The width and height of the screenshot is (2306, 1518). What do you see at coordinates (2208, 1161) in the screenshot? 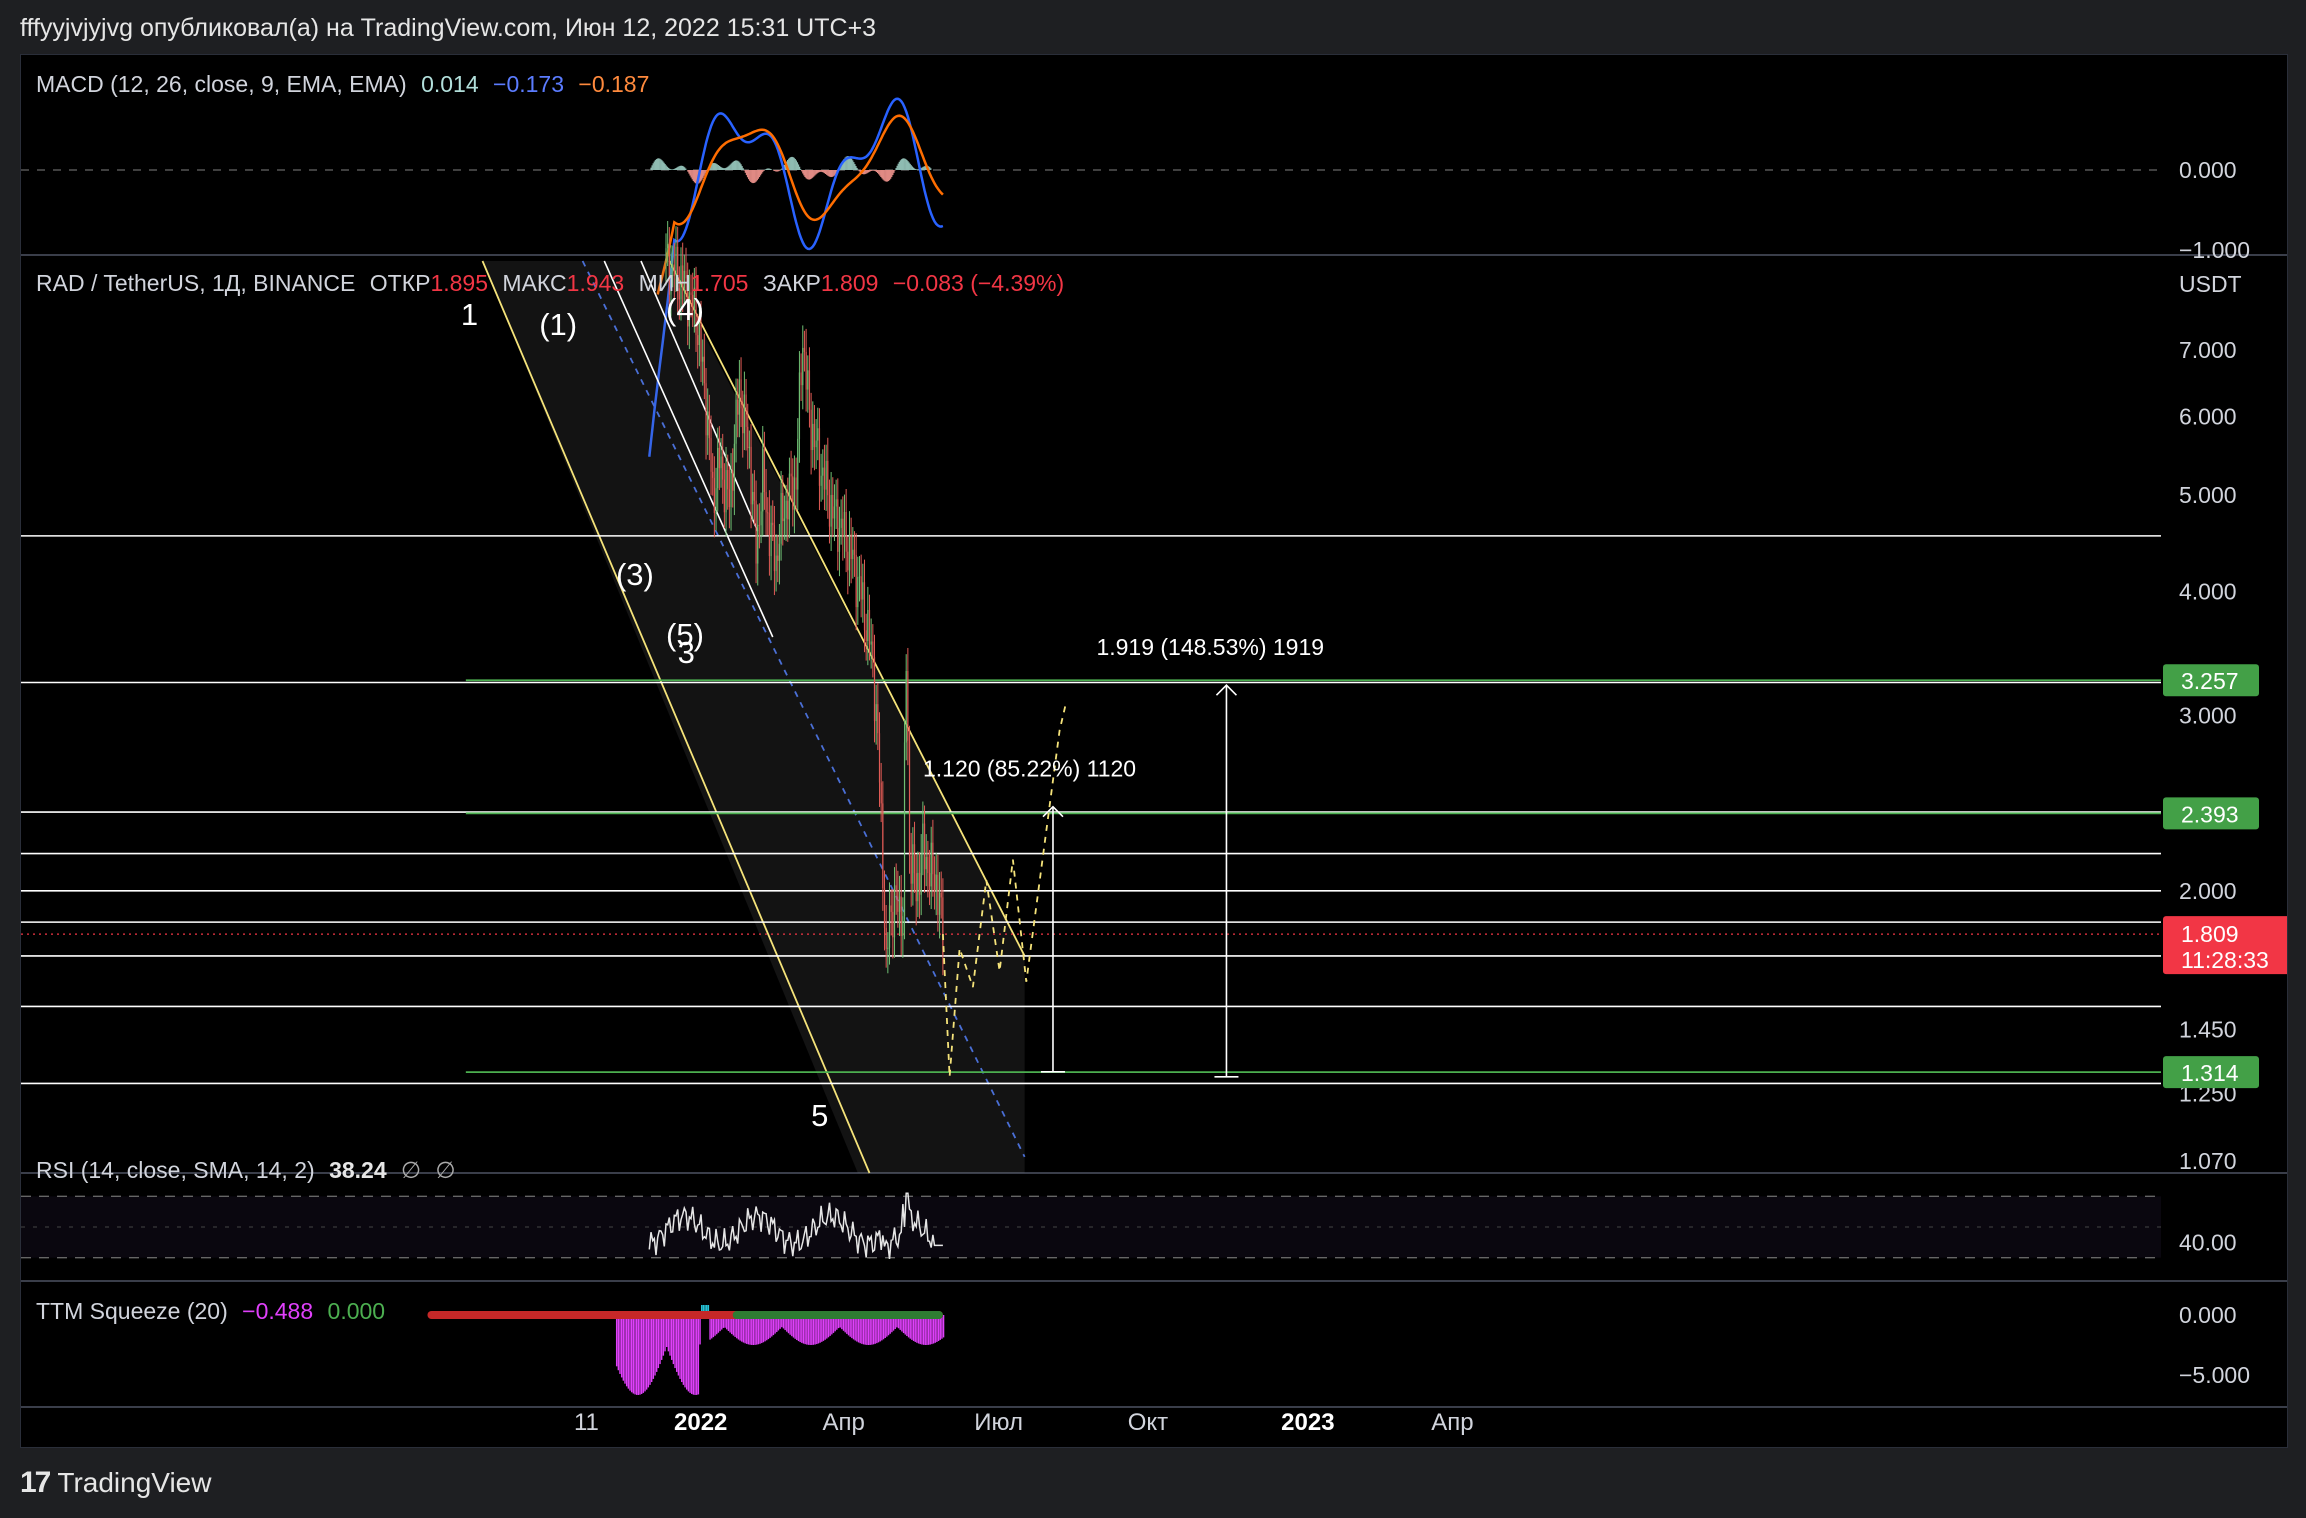
I see `price-axis-label-8: 1.070` at bounding box center [2208, 1161].